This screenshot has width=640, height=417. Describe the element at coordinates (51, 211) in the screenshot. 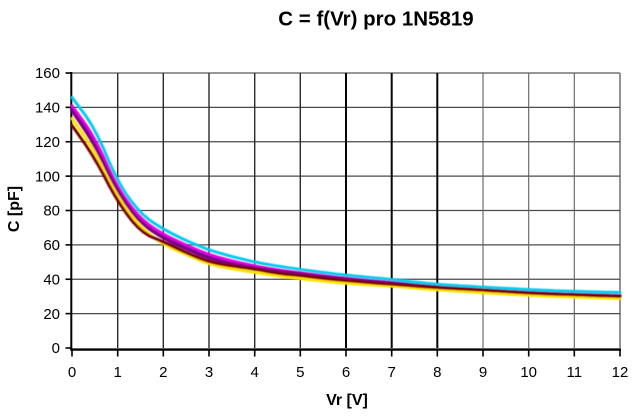

I see `svg-text: 80` at that location.